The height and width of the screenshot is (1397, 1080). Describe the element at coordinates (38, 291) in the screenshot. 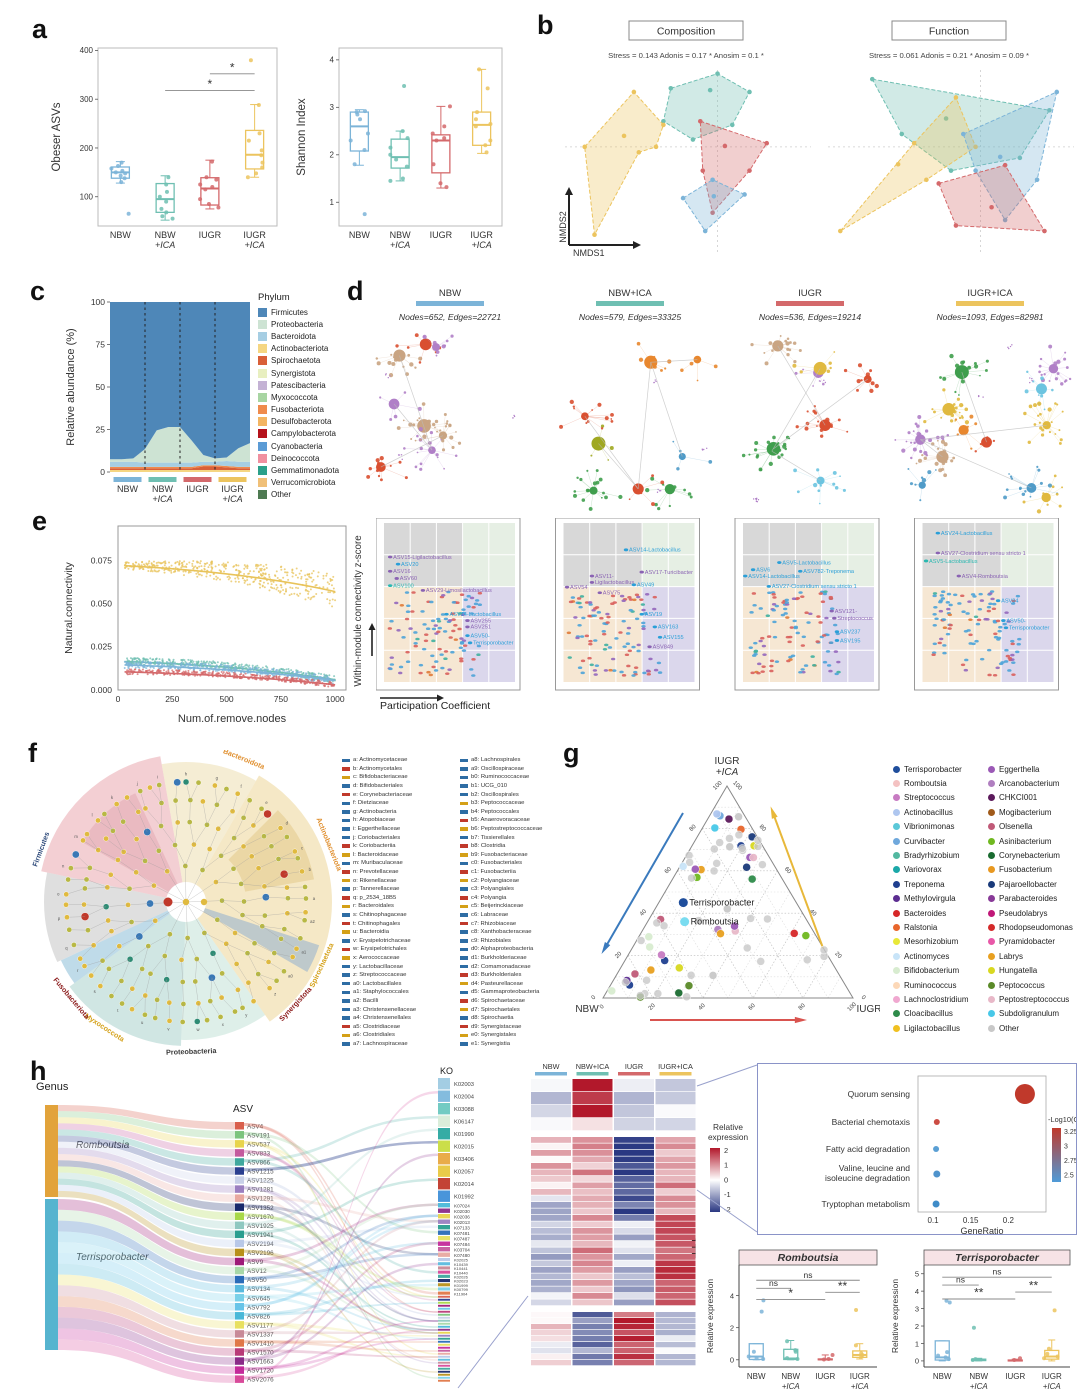

I see `panel-label-c: c` at that location.